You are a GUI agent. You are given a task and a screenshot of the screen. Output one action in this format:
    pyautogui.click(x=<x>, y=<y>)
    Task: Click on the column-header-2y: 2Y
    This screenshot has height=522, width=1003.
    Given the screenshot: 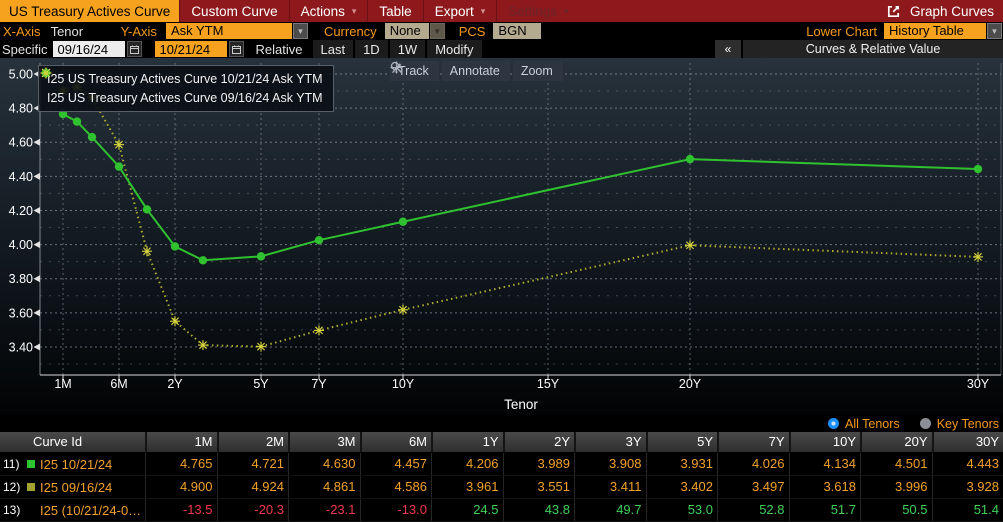 What is the action you would take?
    pyautogui.click(x=538, y=442)
    